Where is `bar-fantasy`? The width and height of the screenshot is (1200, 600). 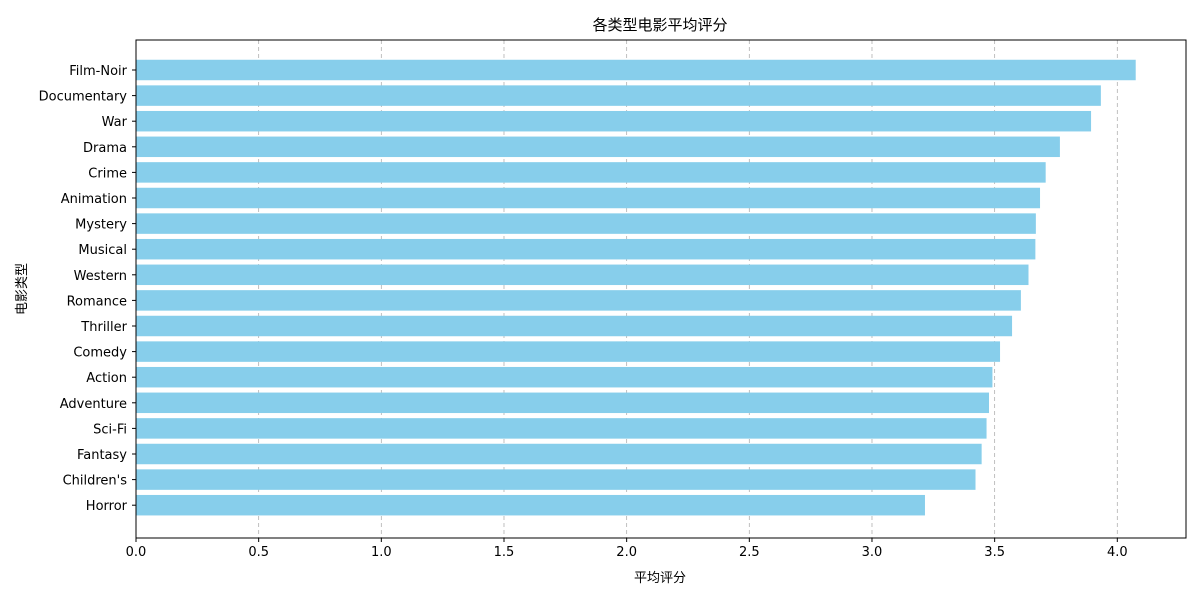 bar-fantasy is located at coordinates (559, 454).